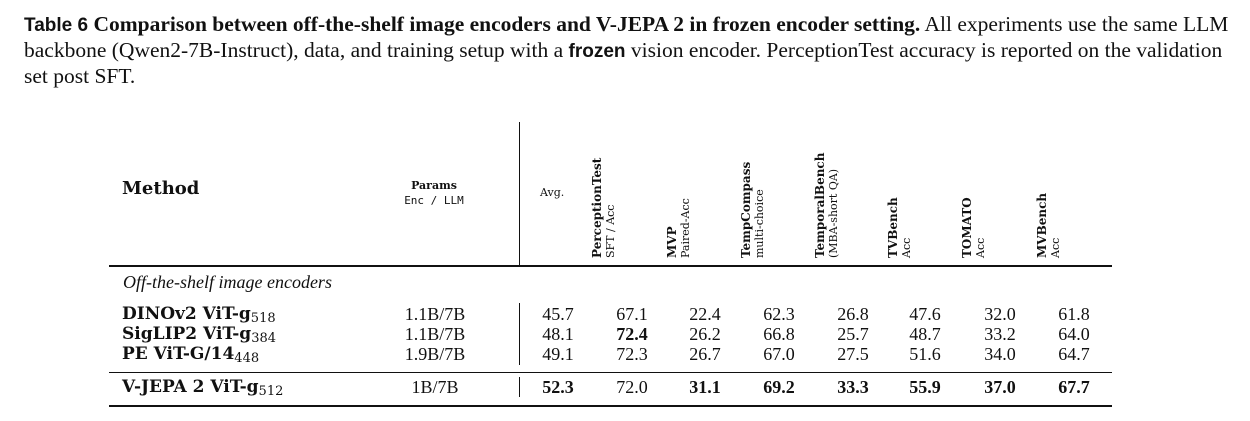 The height and width of the screenshot is (421, 1250). What do you see at coordinates (190, 387) in the screenshot?
I see `row-method-name: V-JEPA 2 ViT-g` at bounding box center [190, 387].